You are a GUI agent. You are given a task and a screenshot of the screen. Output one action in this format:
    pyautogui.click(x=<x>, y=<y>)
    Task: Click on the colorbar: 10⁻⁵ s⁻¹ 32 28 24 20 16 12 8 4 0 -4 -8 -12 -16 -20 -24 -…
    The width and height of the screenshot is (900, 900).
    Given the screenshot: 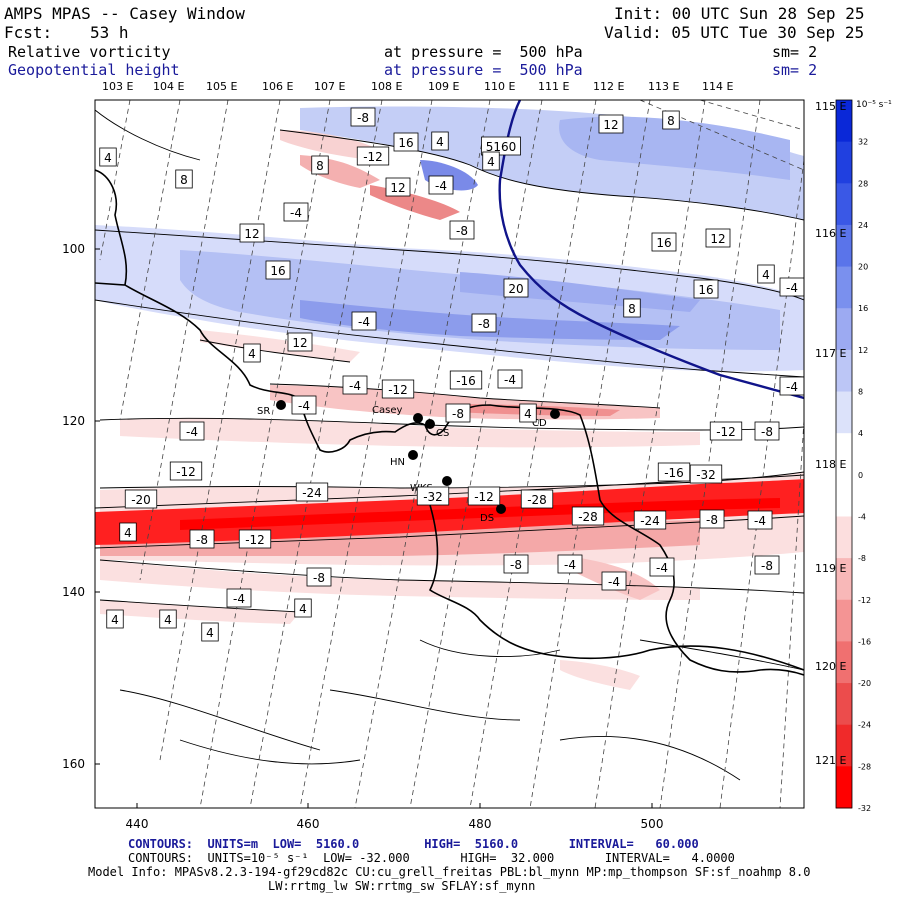 What is the action you would take?
    pyautogui.click(x=863, y=456)
    